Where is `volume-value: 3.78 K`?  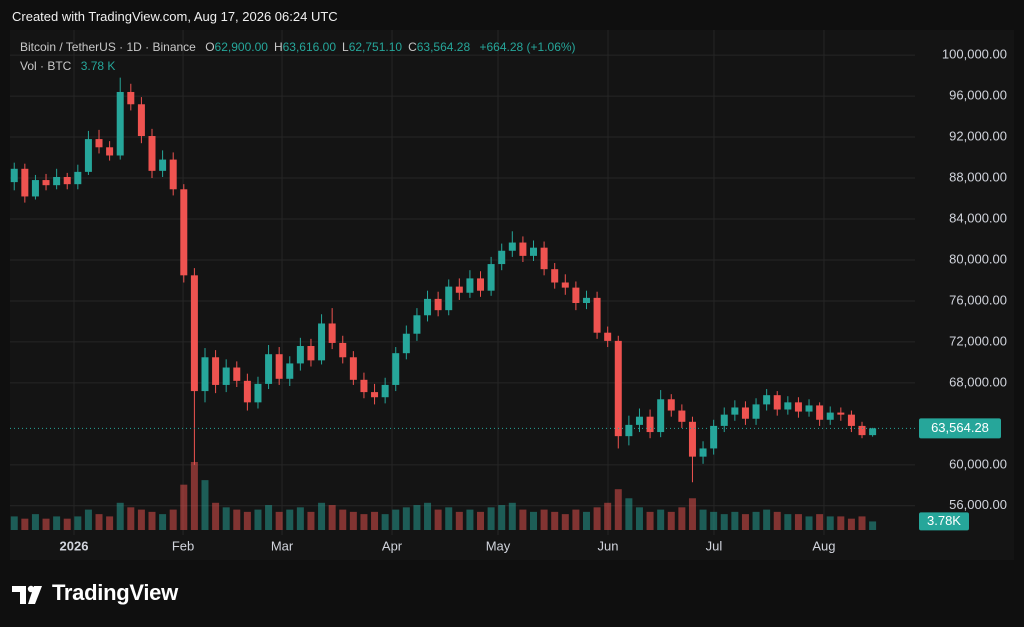 volume-value: 3.78 K is located at coordinates (98, 66).